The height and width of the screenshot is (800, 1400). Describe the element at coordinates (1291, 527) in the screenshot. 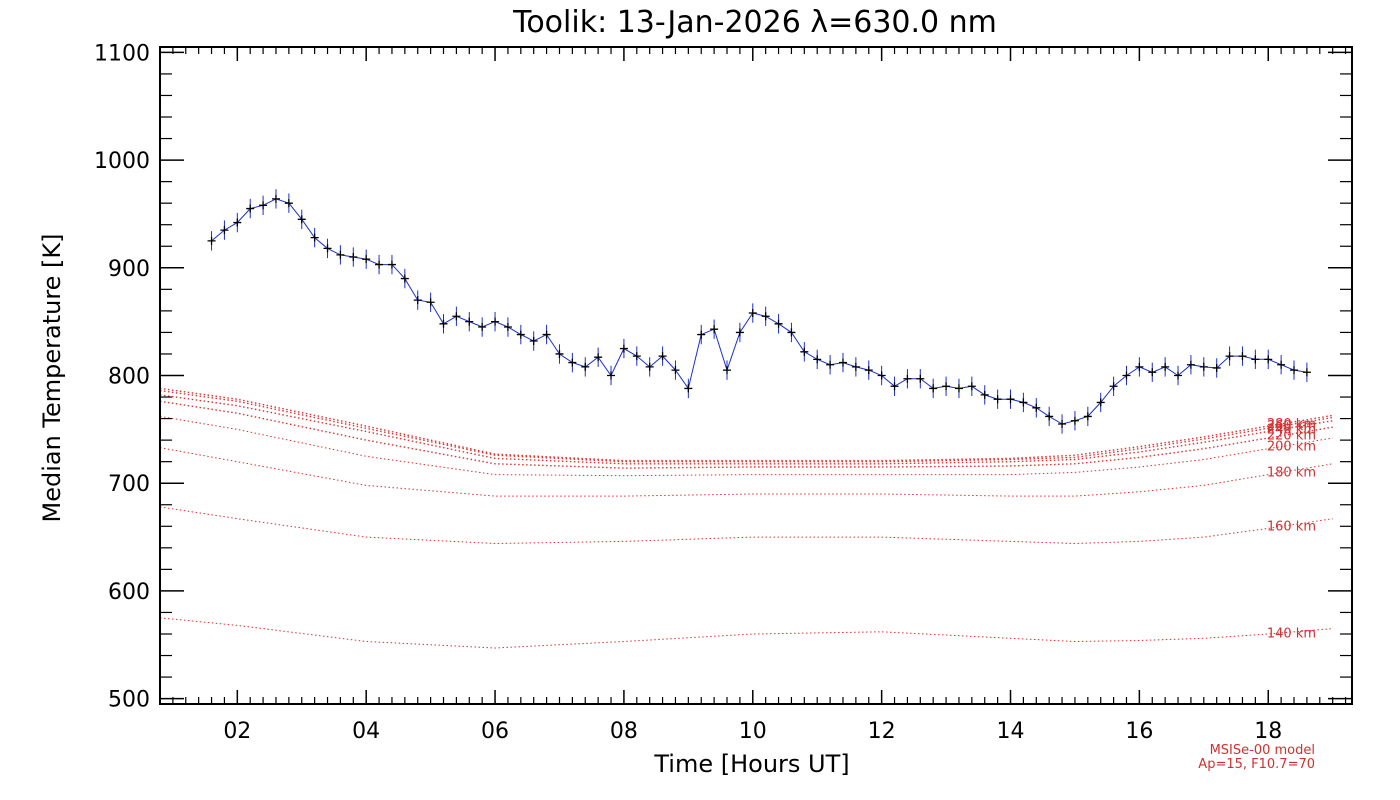

I see `model-label: 160 km` at that location.